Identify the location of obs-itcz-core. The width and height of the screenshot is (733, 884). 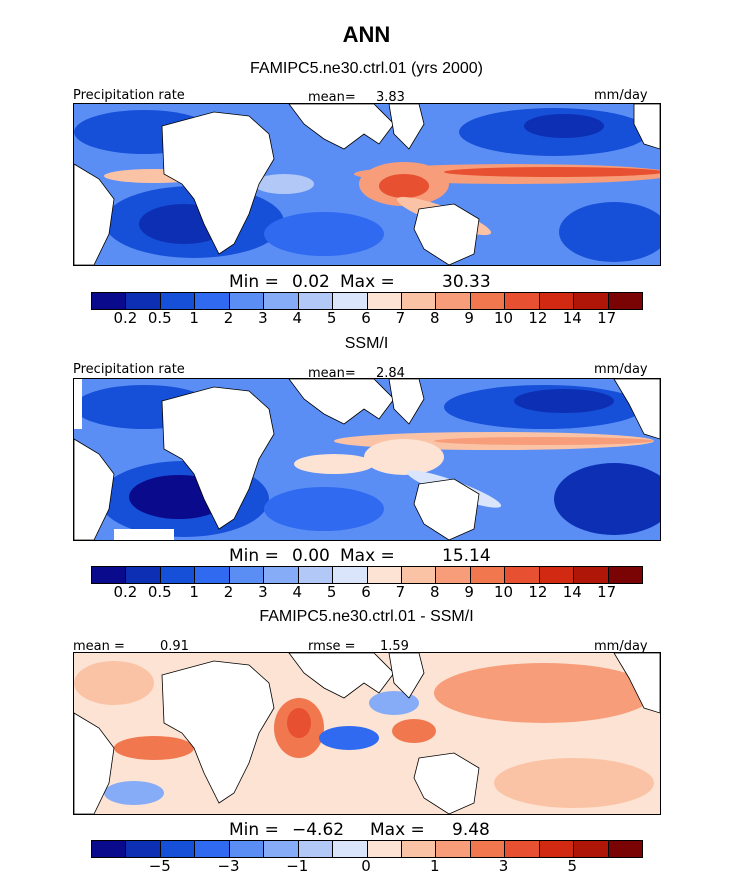
(544, 441).